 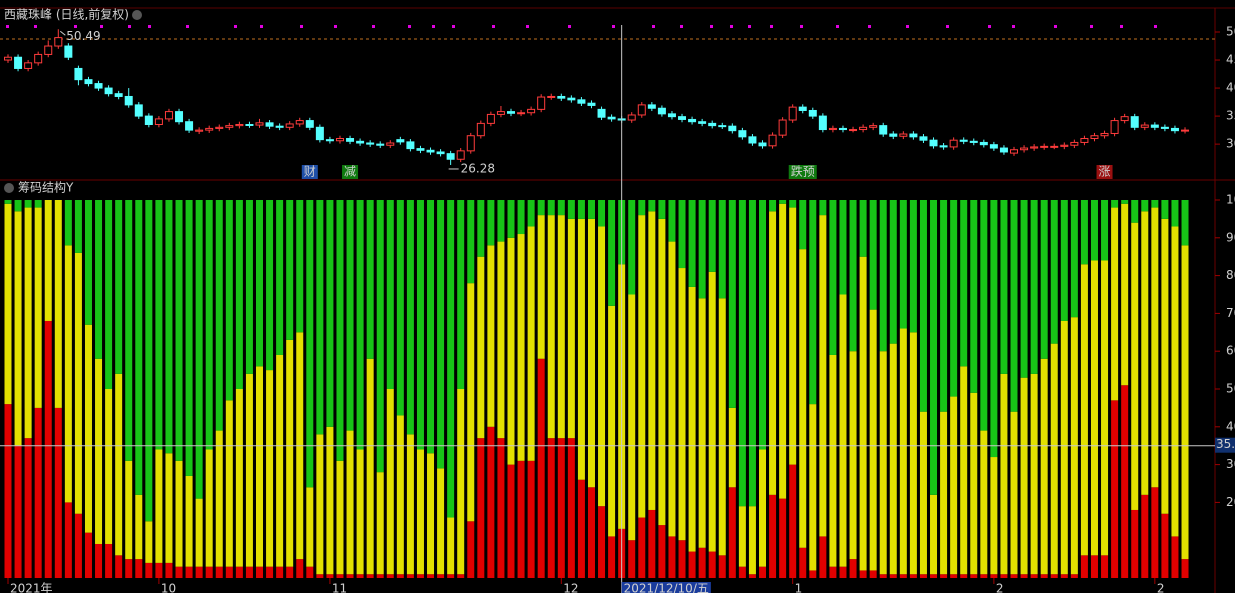 I want to click on cursor-label-bg, so click(x=666, y=587).